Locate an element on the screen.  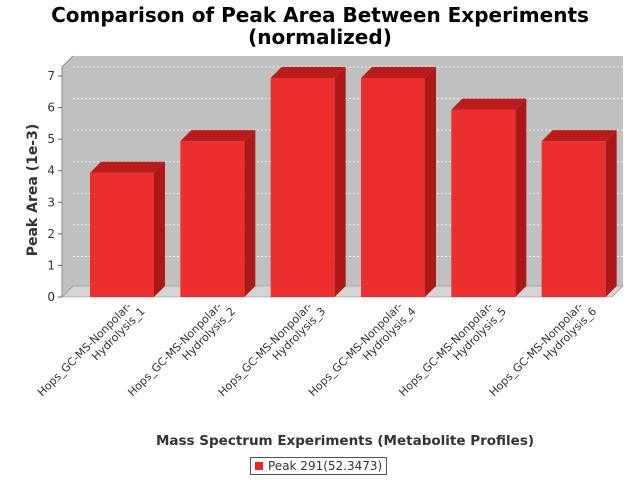
legend-label: Peak 291(52.3473) is located at coordinates (325, 466).